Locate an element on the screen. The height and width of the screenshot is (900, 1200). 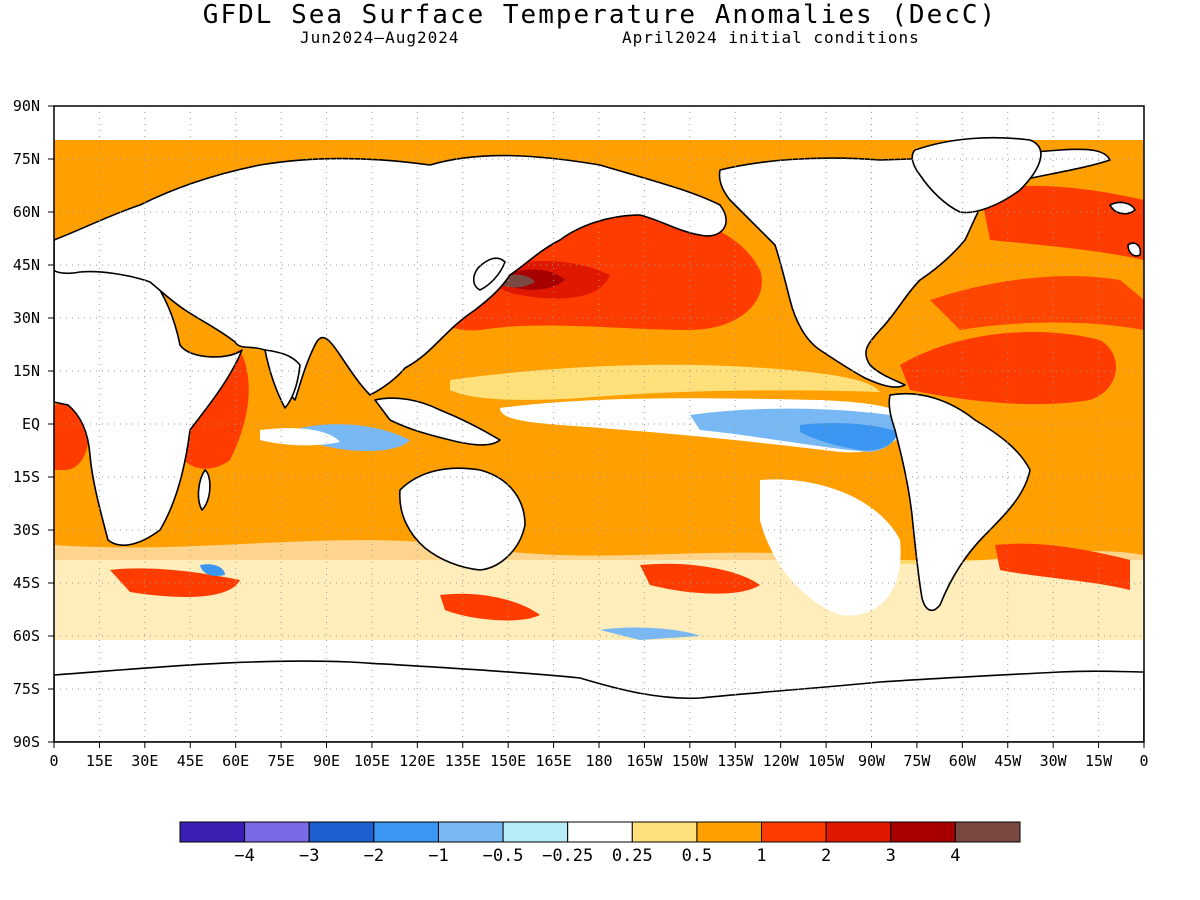
longitude-tick-label: 15E is located at coordinates (99, 761).